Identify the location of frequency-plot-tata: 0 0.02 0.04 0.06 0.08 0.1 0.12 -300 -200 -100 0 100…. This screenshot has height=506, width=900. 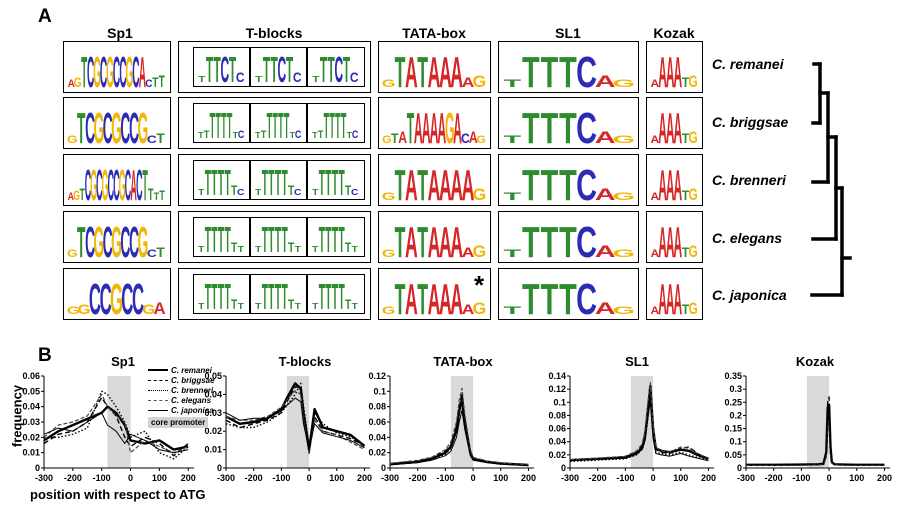
(452, 427).